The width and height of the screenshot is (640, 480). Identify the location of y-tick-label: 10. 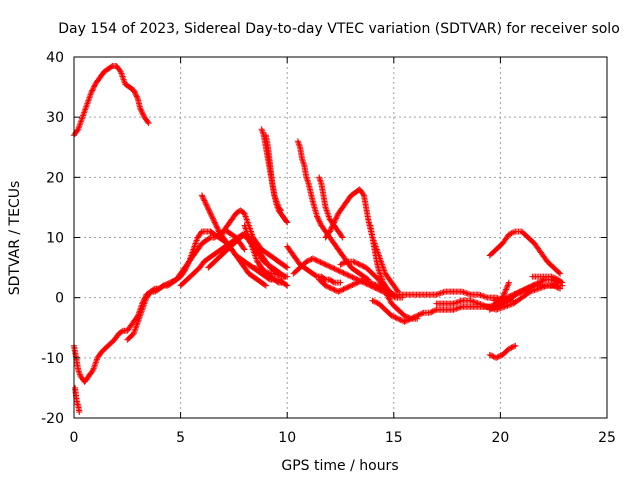
(55, 239).